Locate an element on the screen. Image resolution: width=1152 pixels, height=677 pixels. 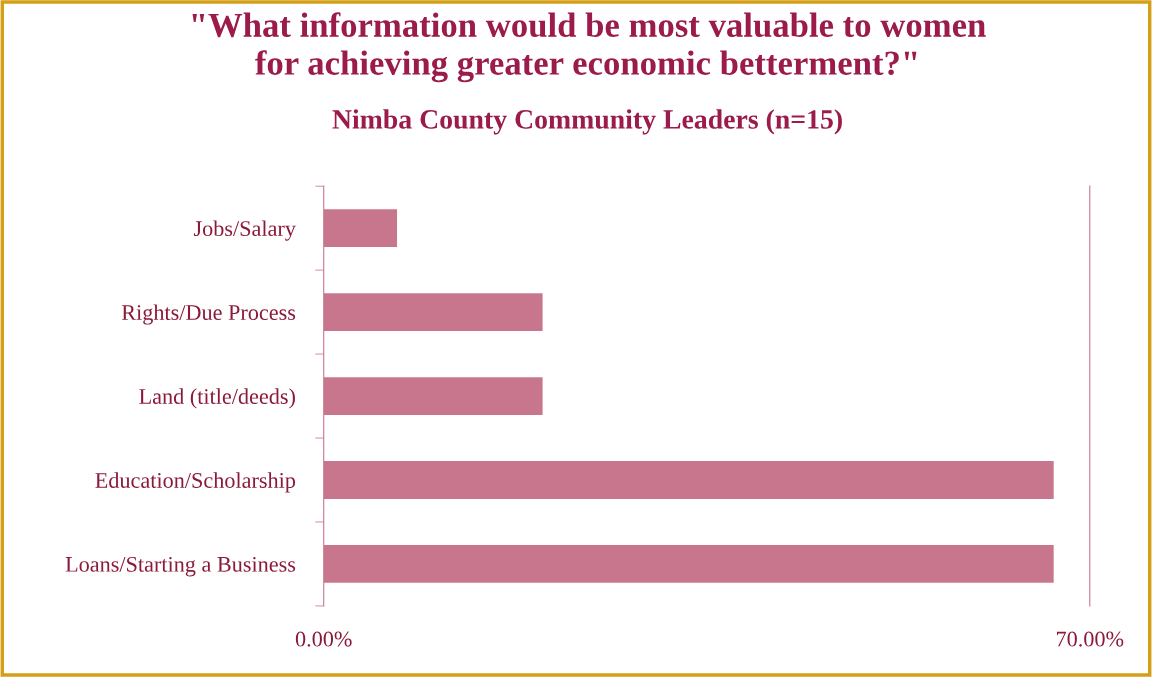
y-tick-label: Rights/Due Process is located at coordinates (208, 314).